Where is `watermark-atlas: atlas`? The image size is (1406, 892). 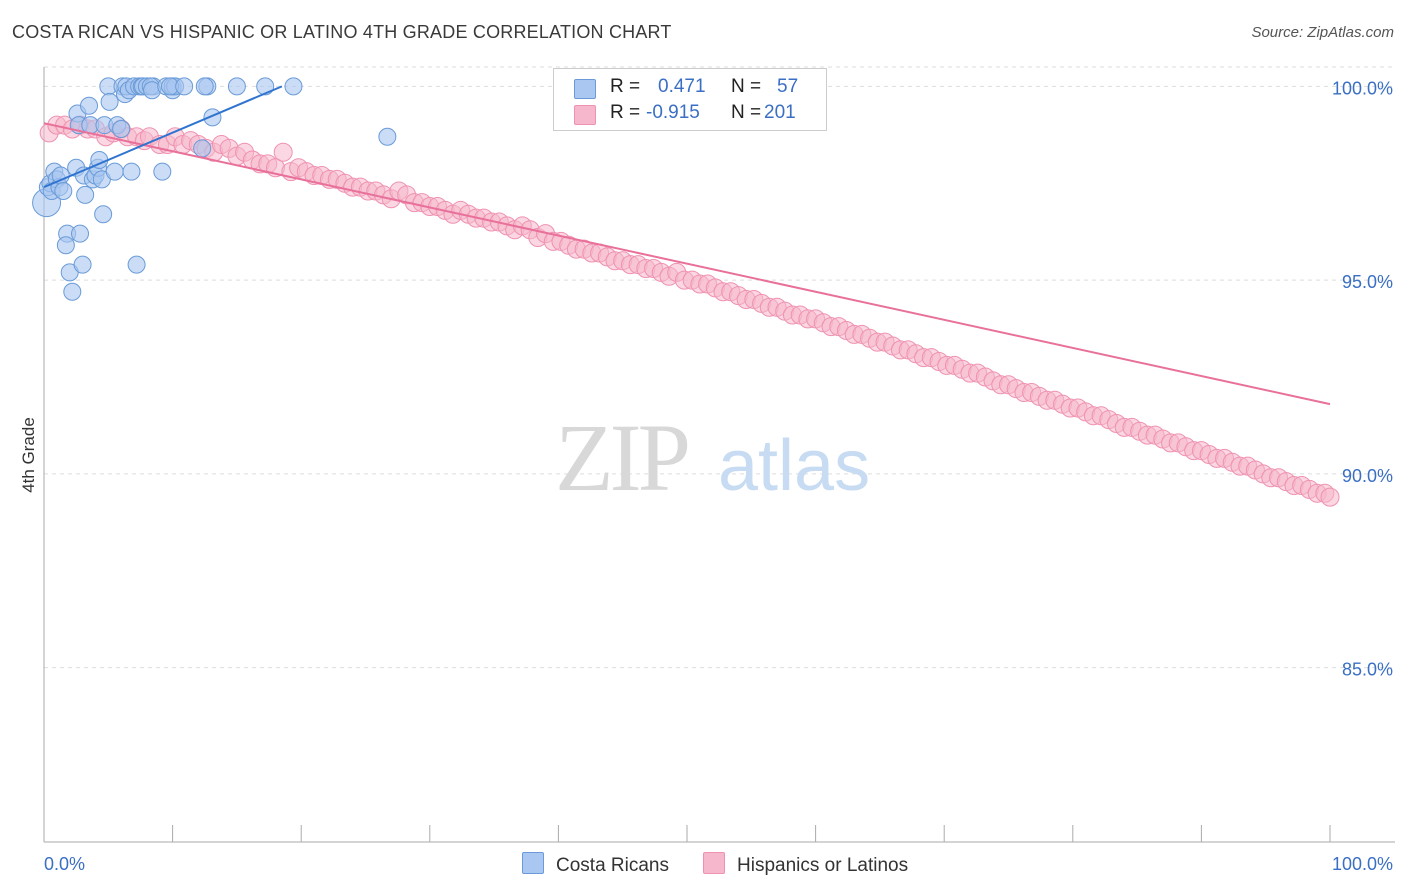
watermark-atlas: atlas is located at coordinates (794, 466).